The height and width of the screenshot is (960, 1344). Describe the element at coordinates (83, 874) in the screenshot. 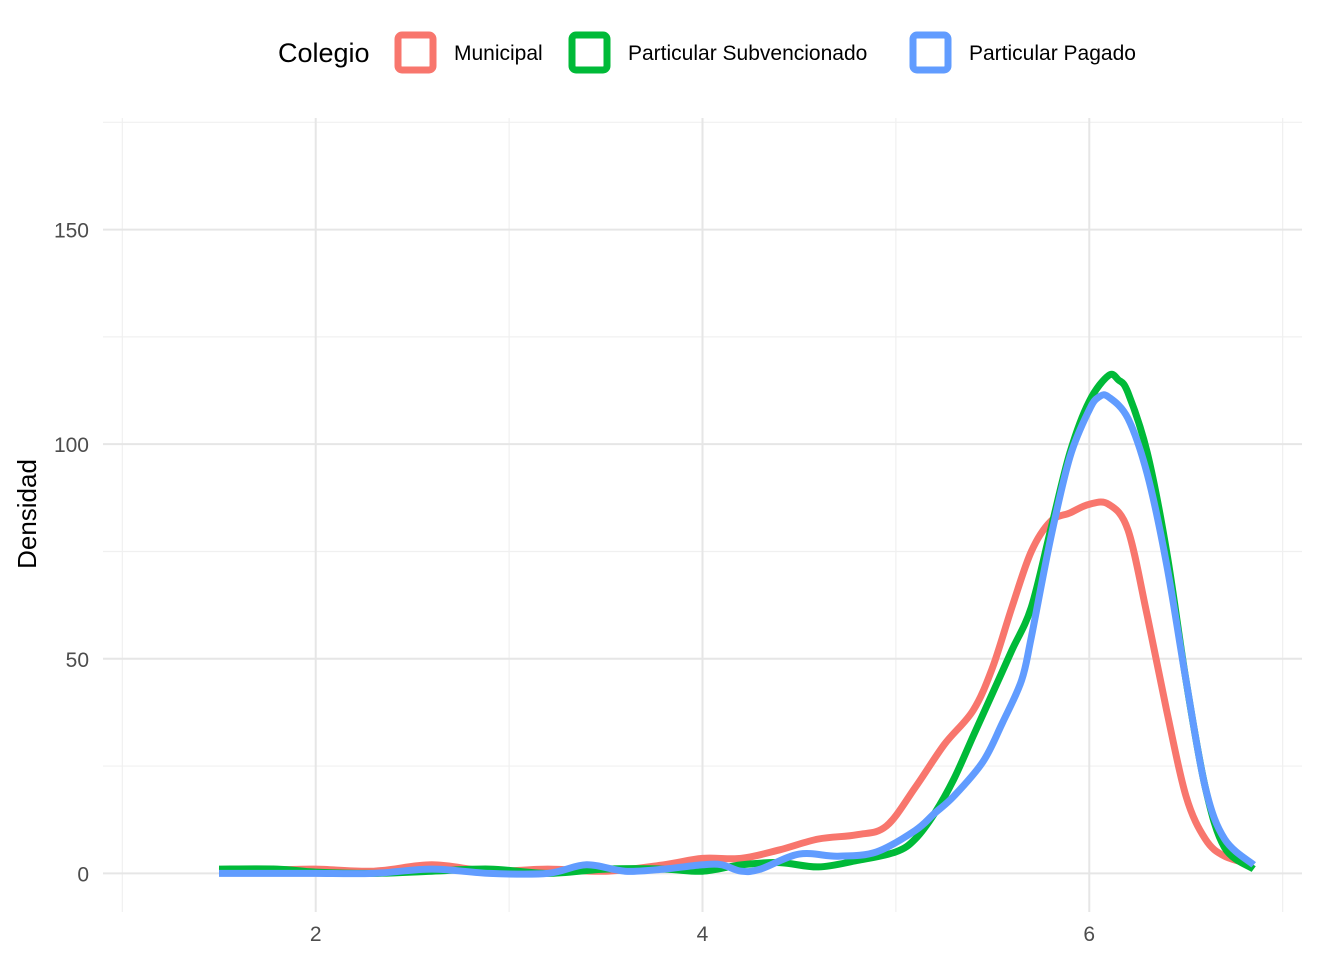

I see `y-tick-label: 0` at that location.